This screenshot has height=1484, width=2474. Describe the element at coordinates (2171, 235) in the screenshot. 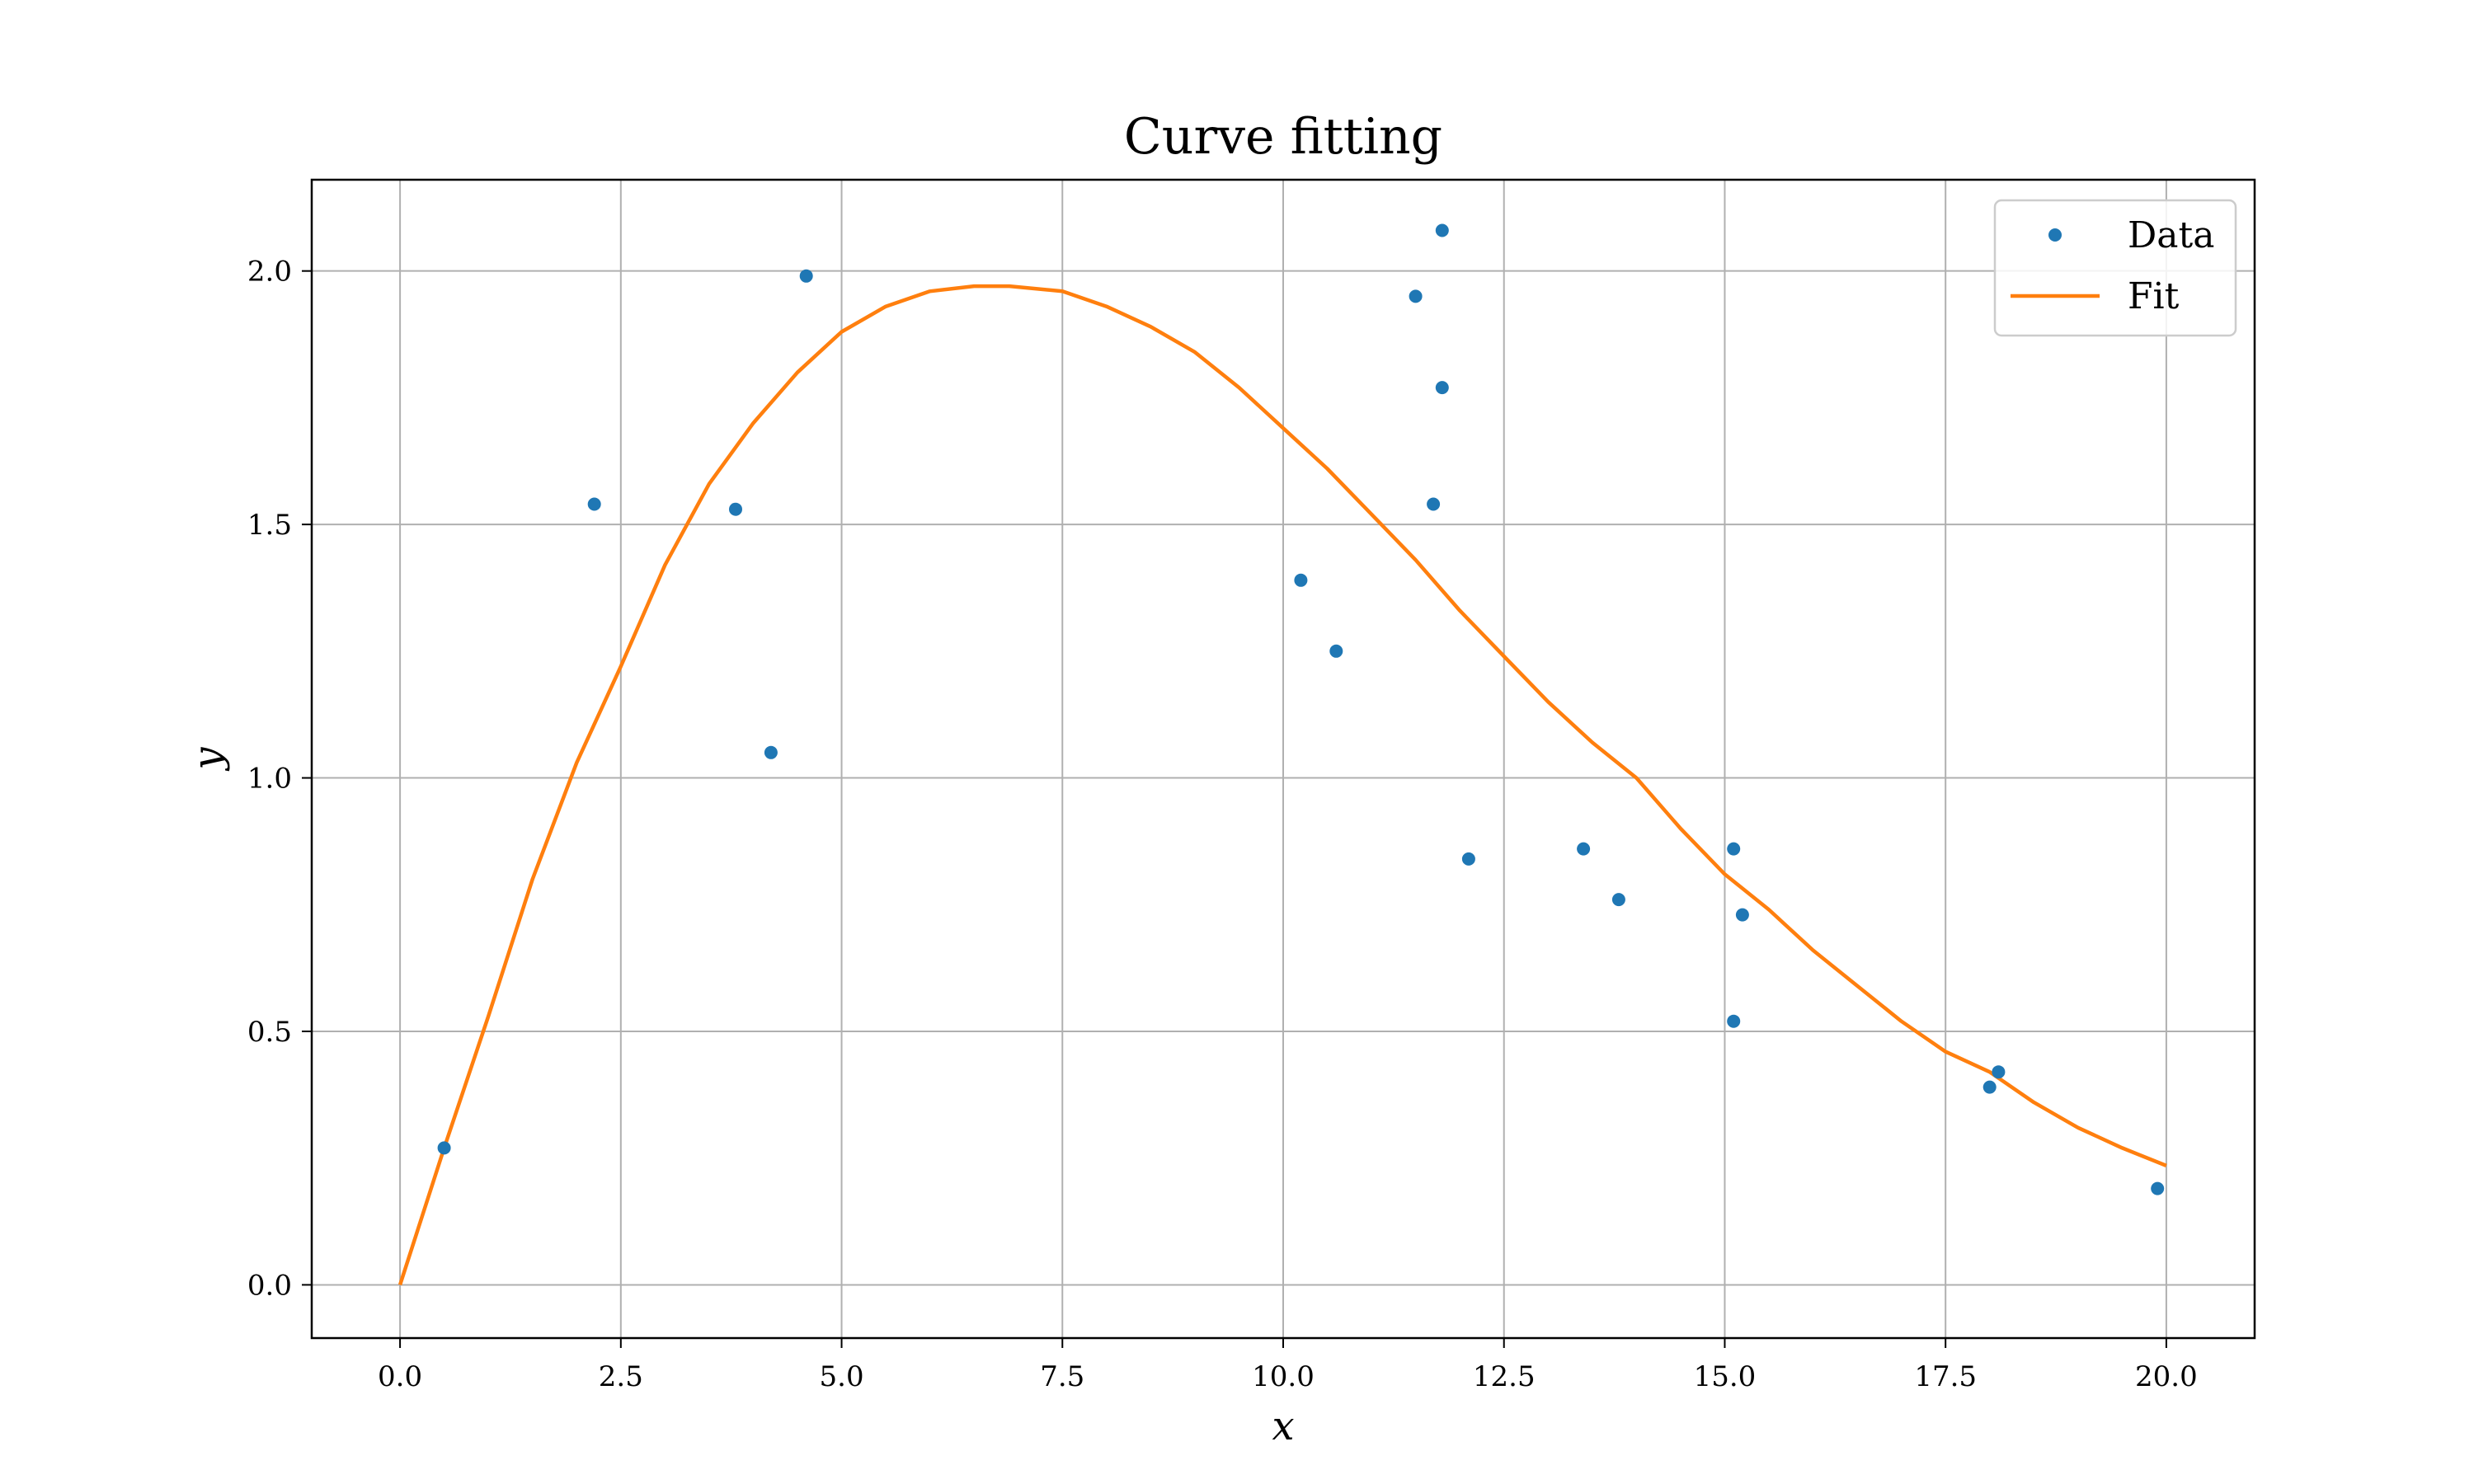

I see `legend-data-label: Data` at that location.